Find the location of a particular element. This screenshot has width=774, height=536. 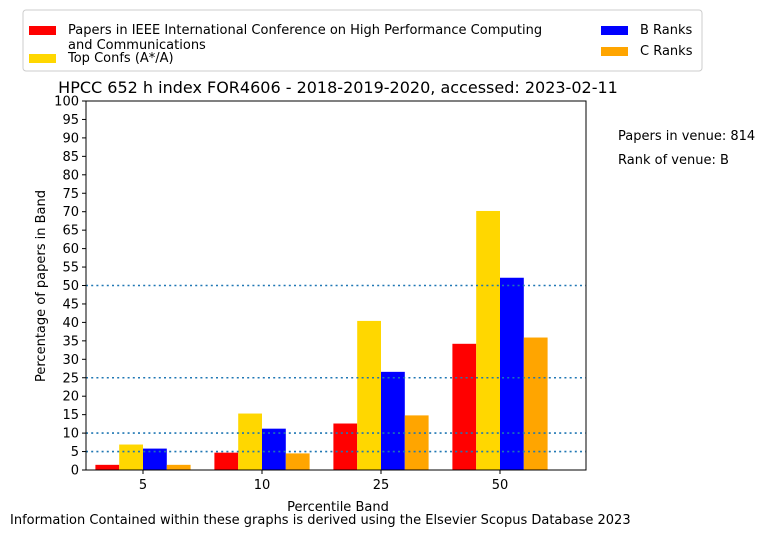

y-tick-label: 80 is located at coordinates (70, 175).